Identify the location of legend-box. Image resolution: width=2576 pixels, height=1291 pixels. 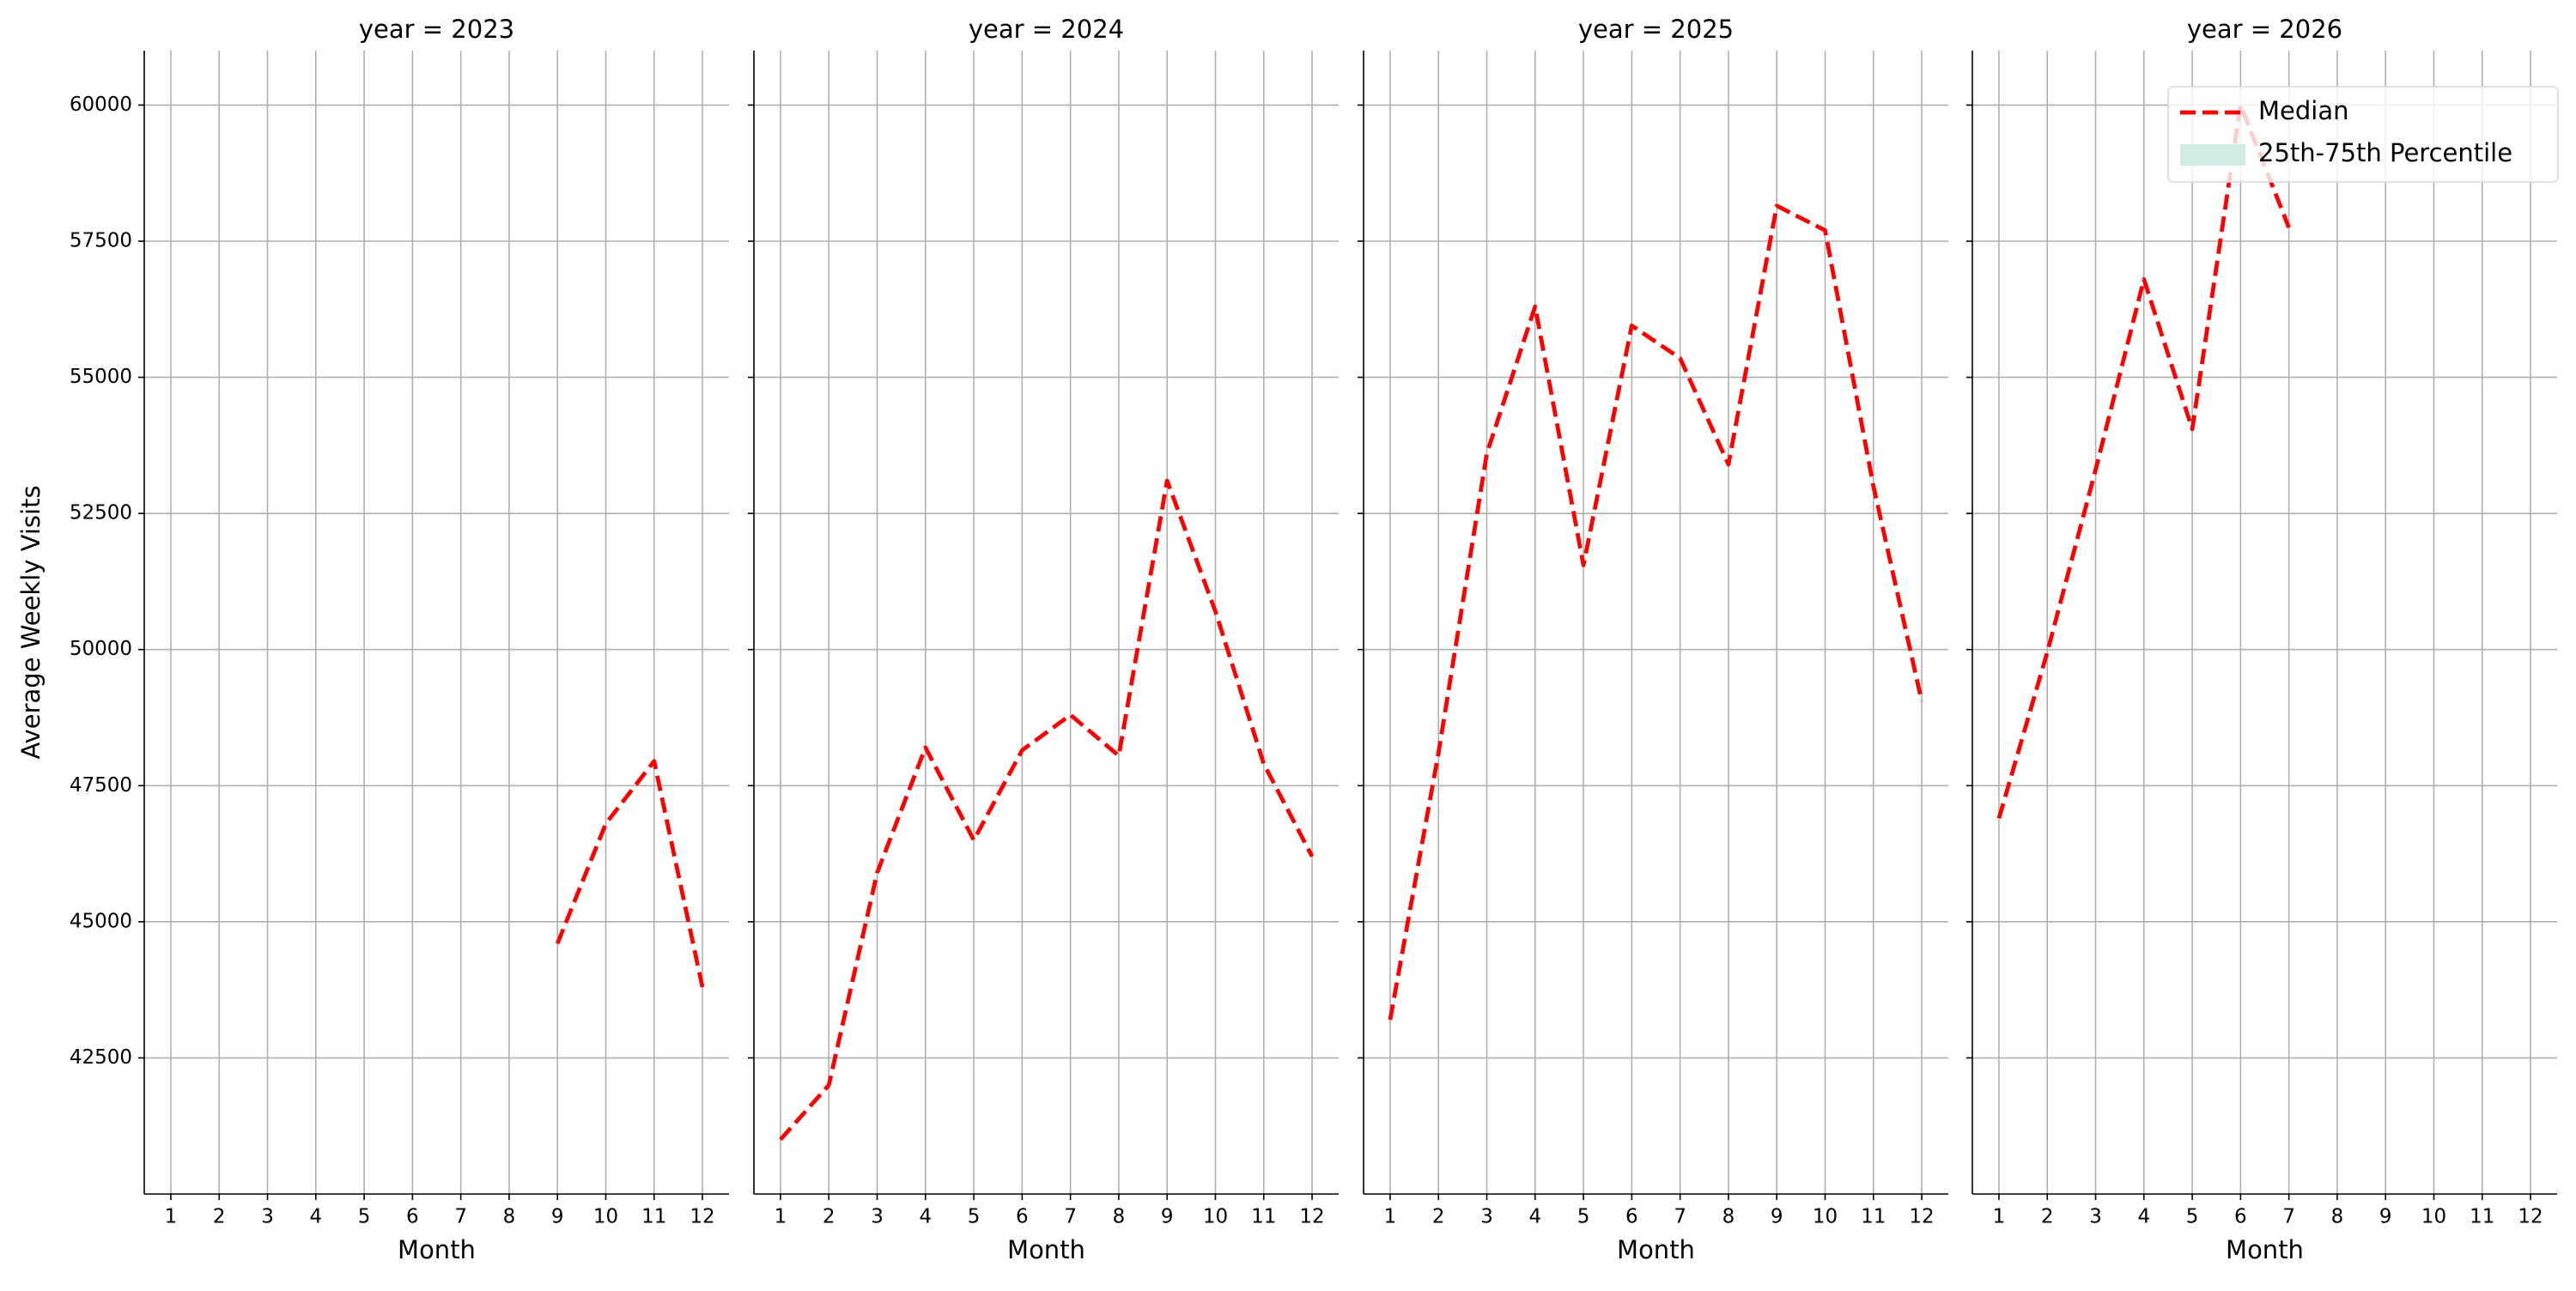
(2363, 134).